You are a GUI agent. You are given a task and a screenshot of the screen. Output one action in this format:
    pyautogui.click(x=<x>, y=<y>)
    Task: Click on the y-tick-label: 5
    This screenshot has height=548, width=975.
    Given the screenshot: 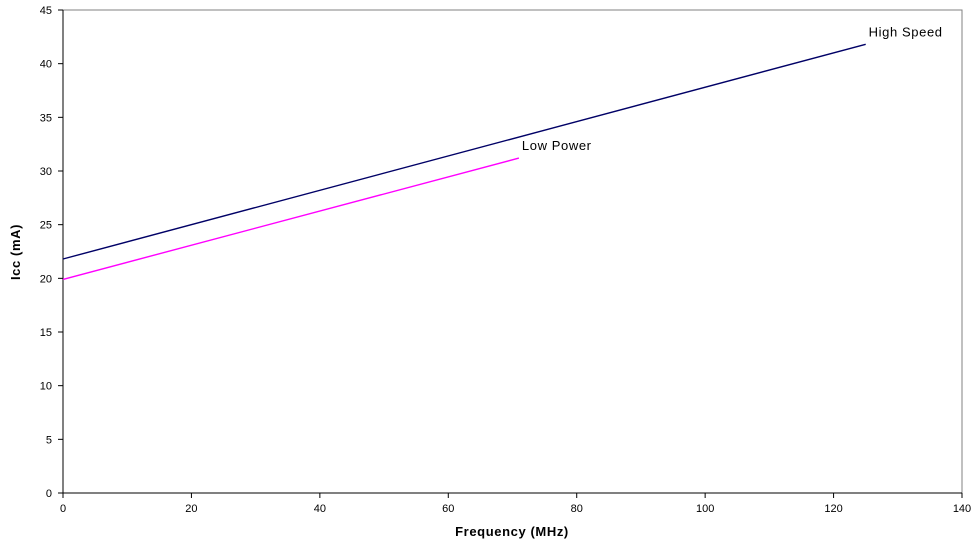 What is the action you would take?
    pyautogui.click(x=49, y=440)
    